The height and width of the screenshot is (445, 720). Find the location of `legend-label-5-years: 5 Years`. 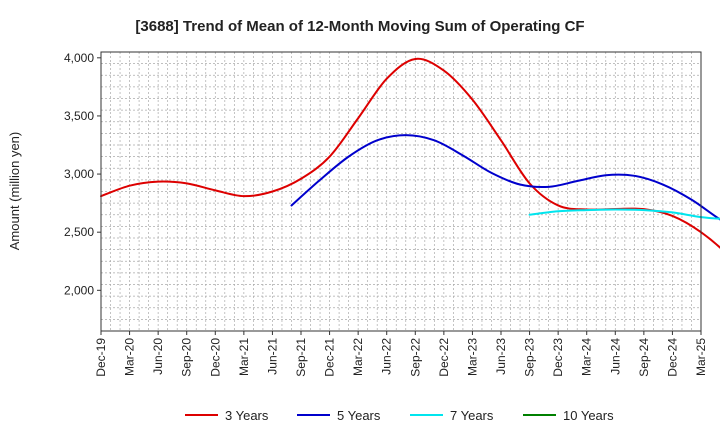

legend-label-5-years: 5 Years is located at coordinates (359, 415).